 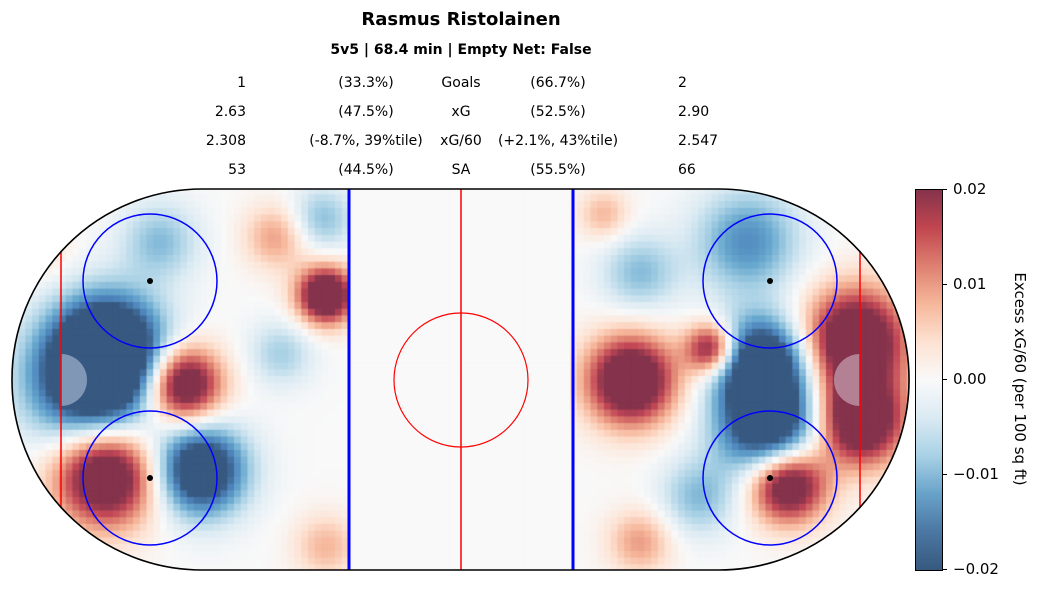 What do you see at coordinates (970, 379) in the screenshot?
I see `colorbar-tick-label: 0.00` at bounding box center [970, 379].